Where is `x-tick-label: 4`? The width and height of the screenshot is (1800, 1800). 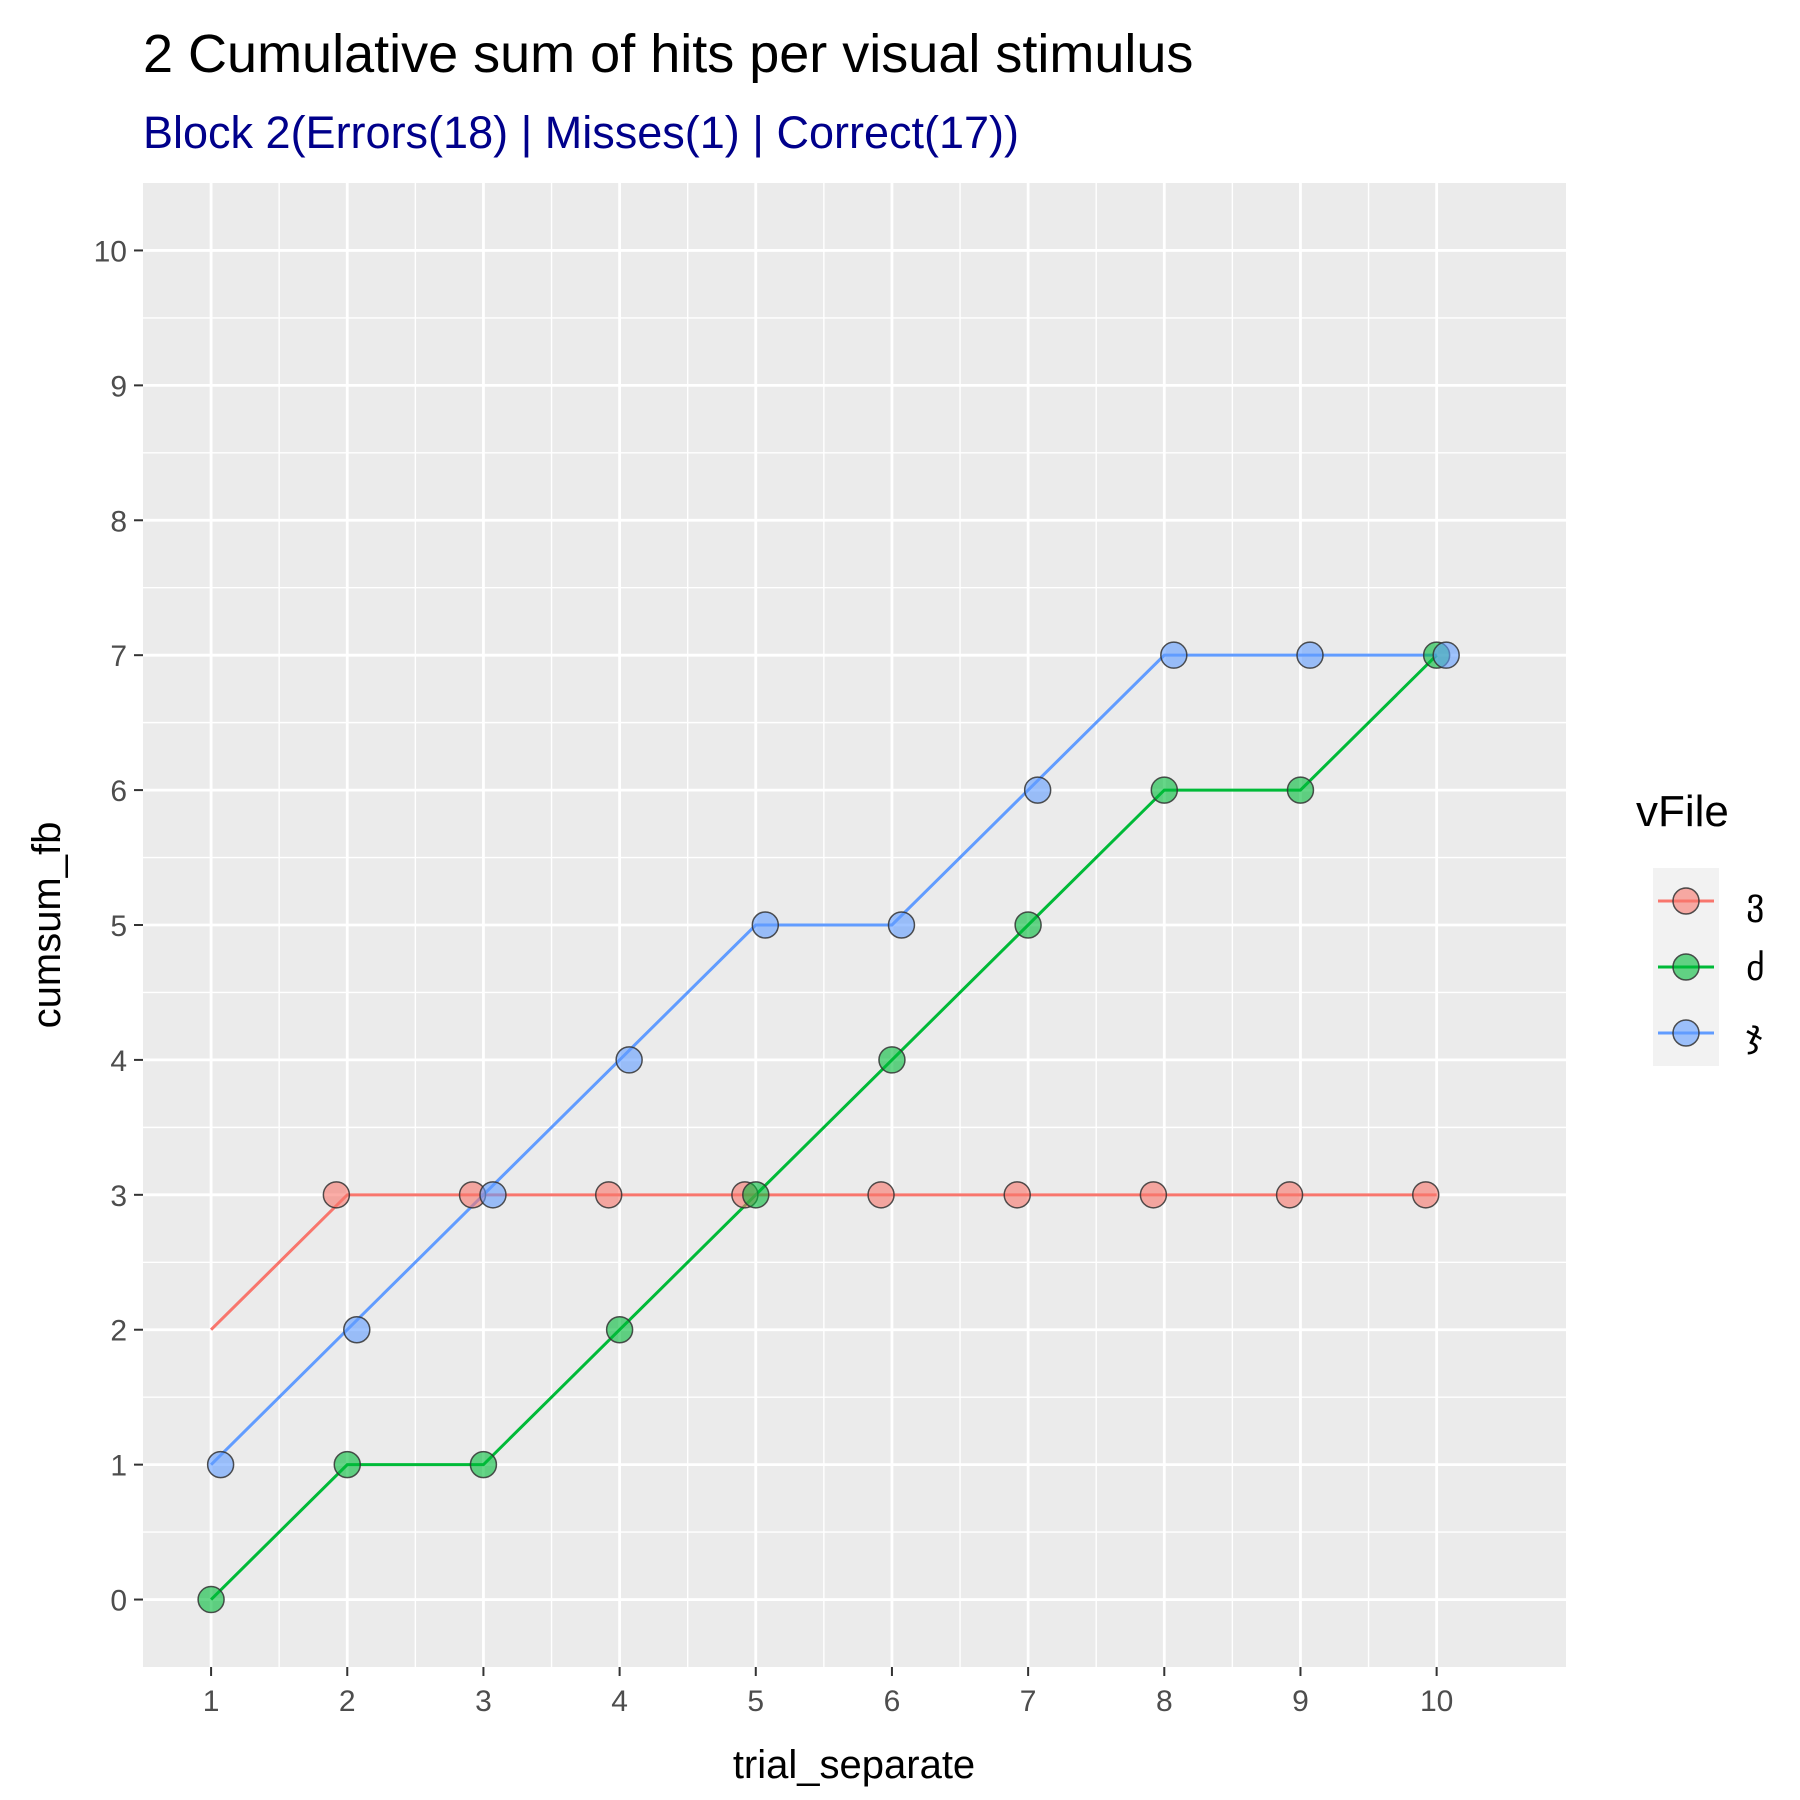 x-tick-label: 4 is located at coordinates (619, 1701).